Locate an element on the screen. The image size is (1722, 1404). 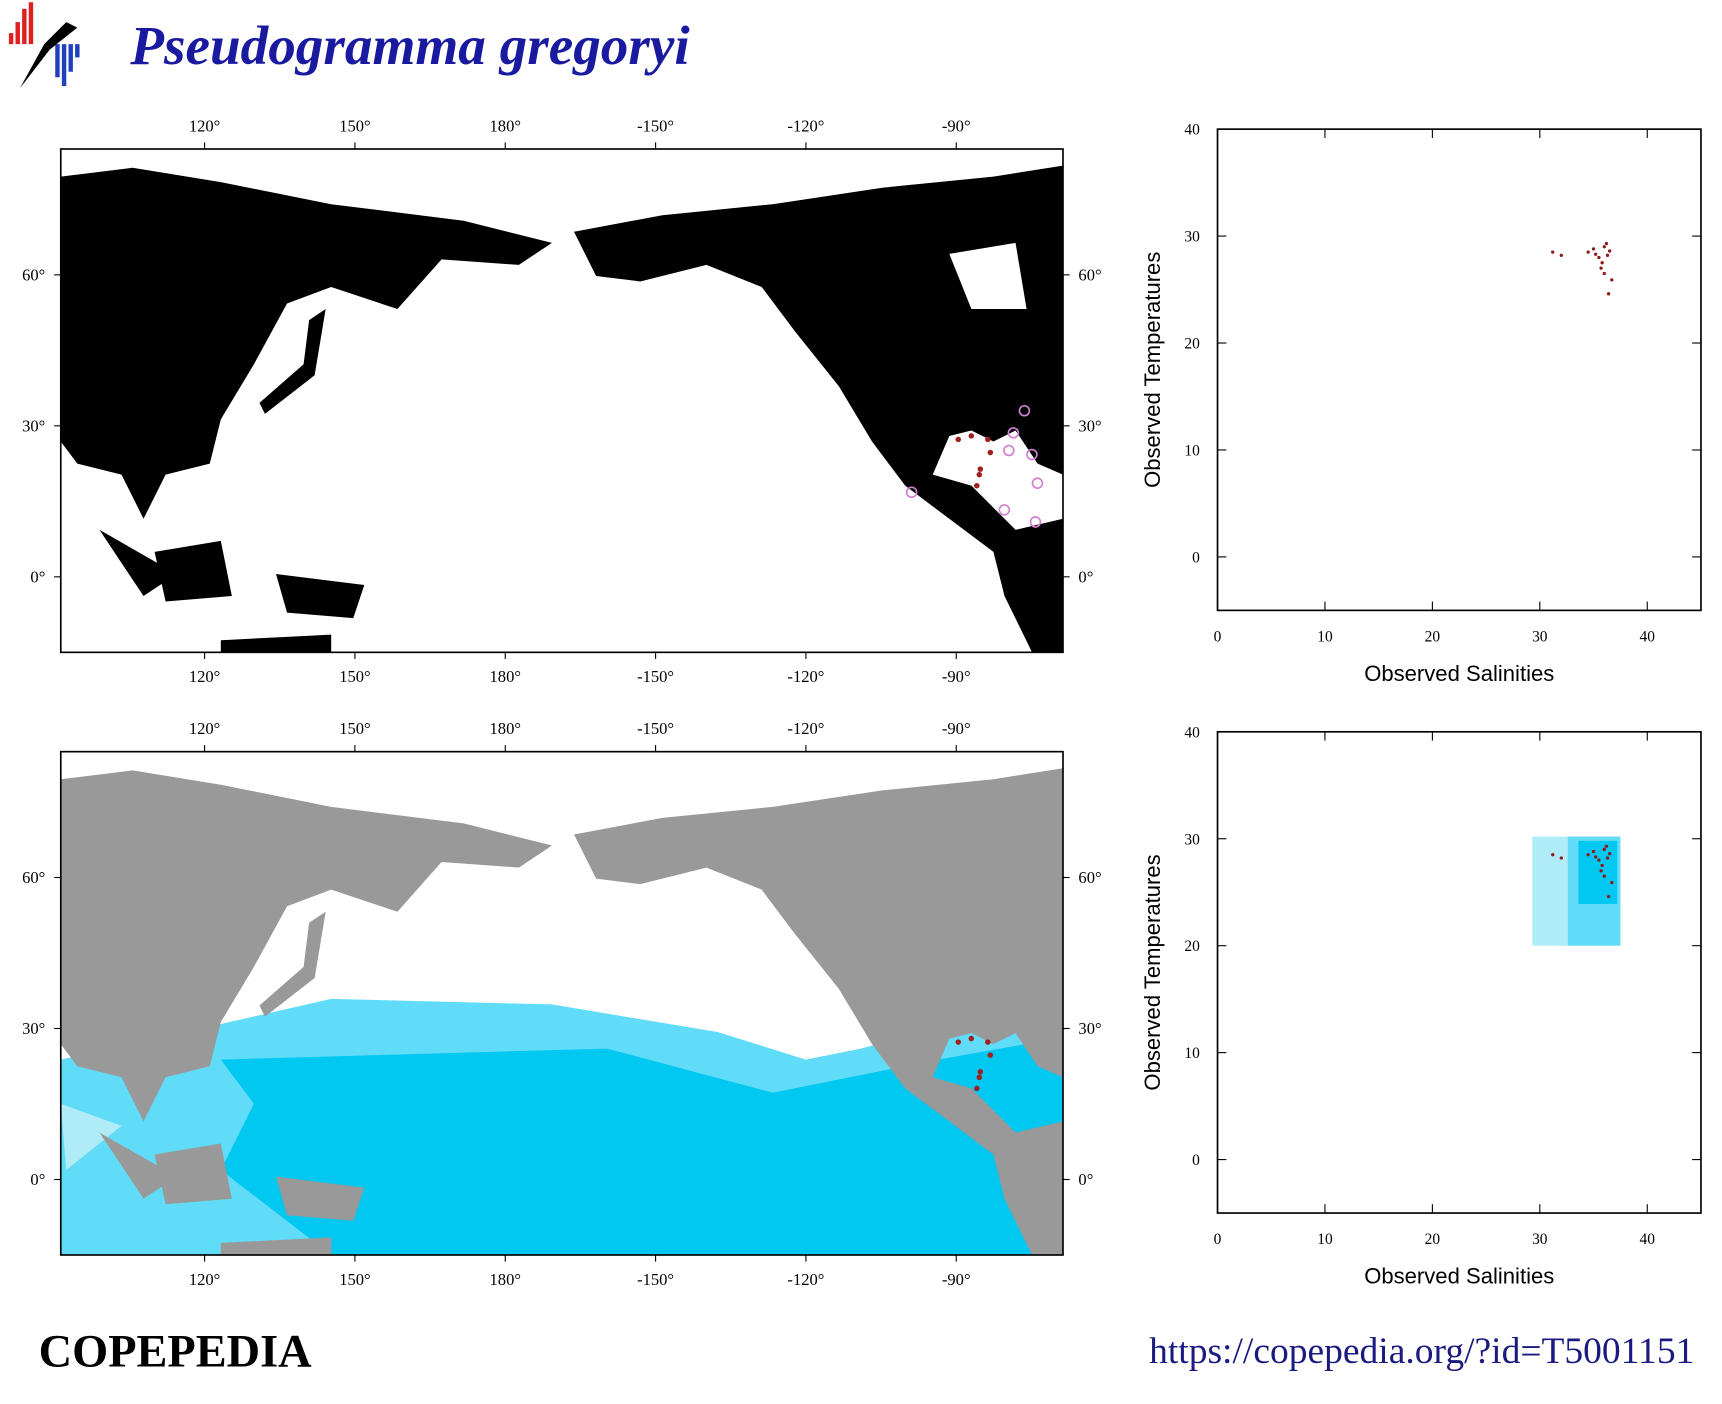
logo is located at coordinates (44, 45).